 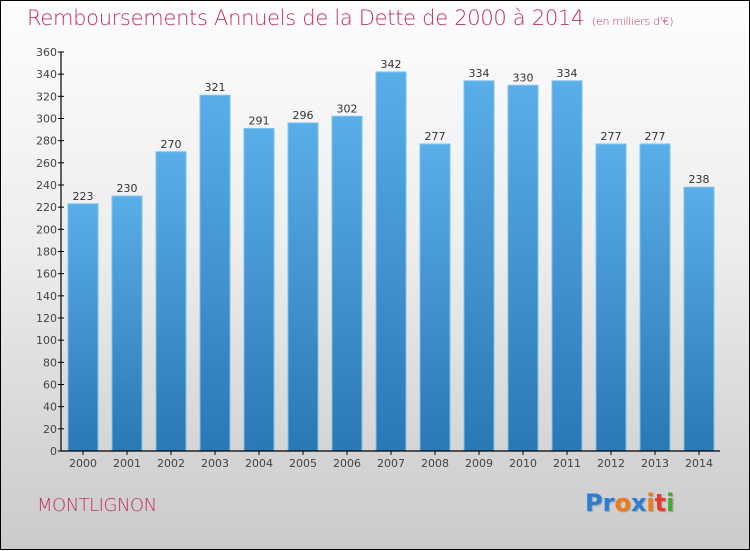 I want to click on x-tick-label-2003: 2003, so click(x=215, y=463).